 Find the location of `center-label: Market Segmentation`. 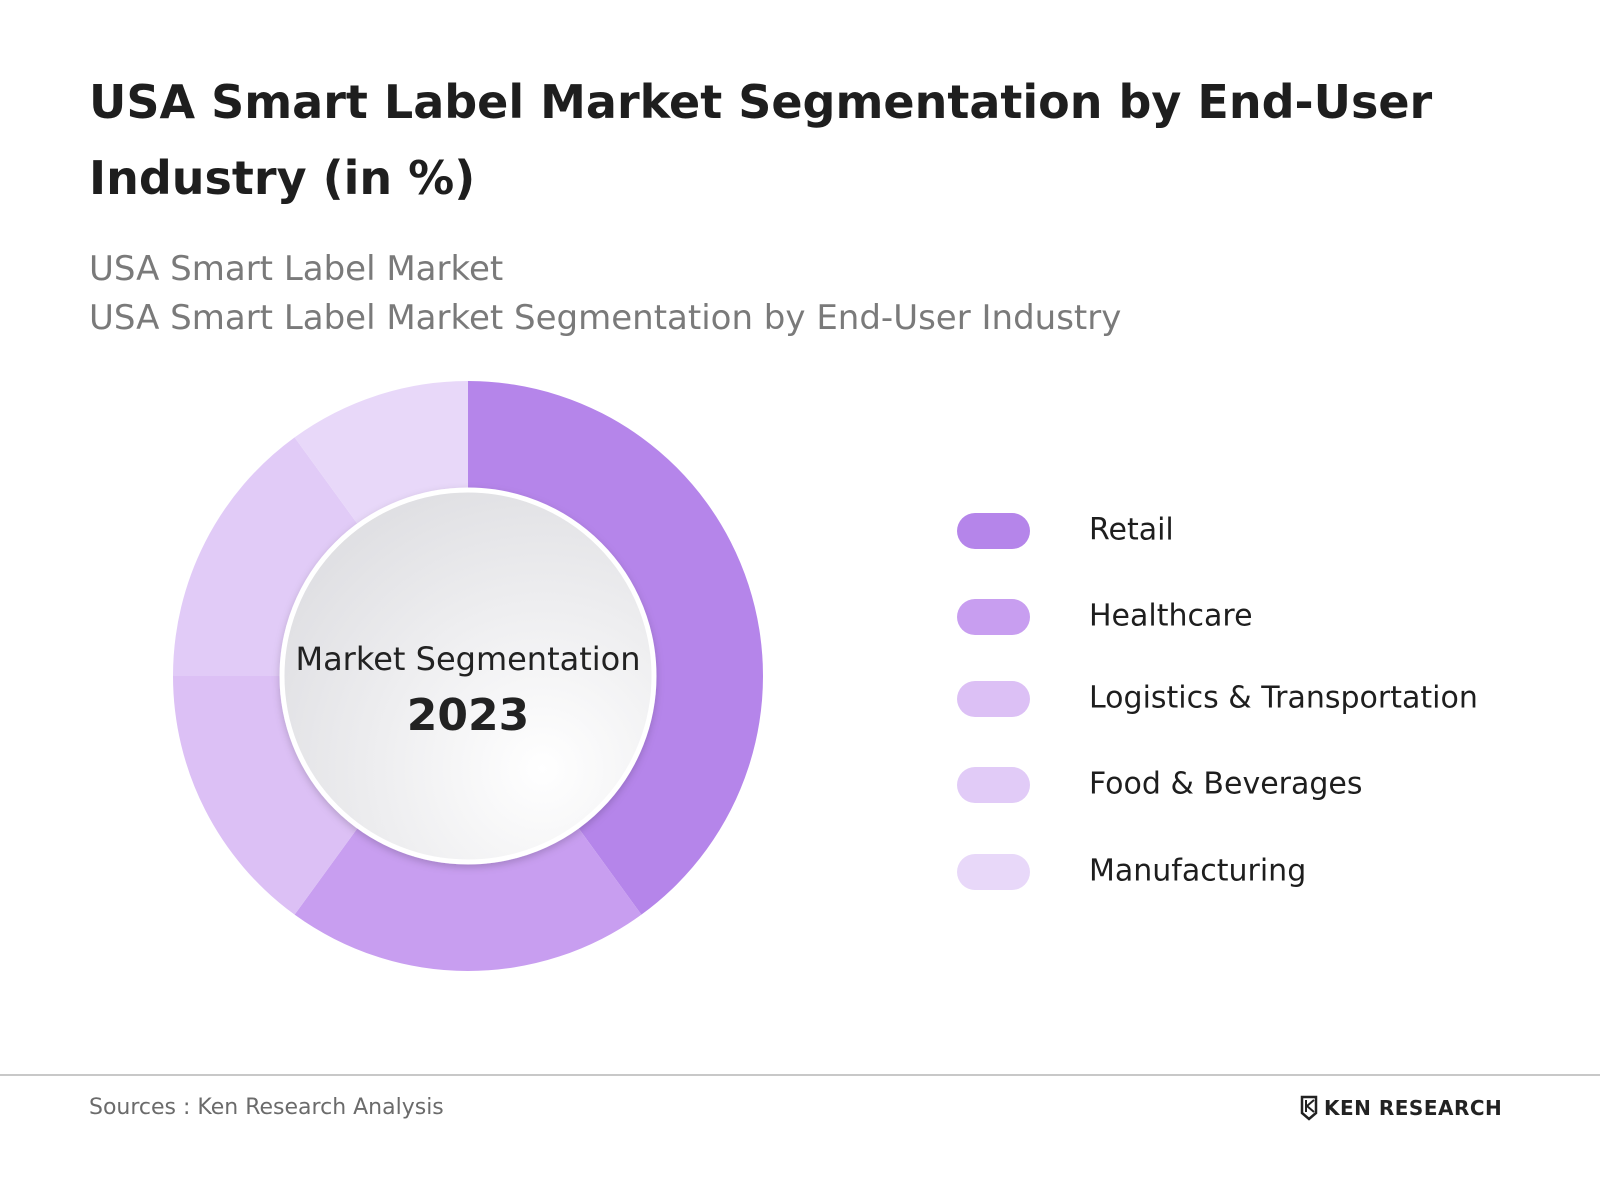

center-label: Market Segmentation is located at coordinates (467, 659).